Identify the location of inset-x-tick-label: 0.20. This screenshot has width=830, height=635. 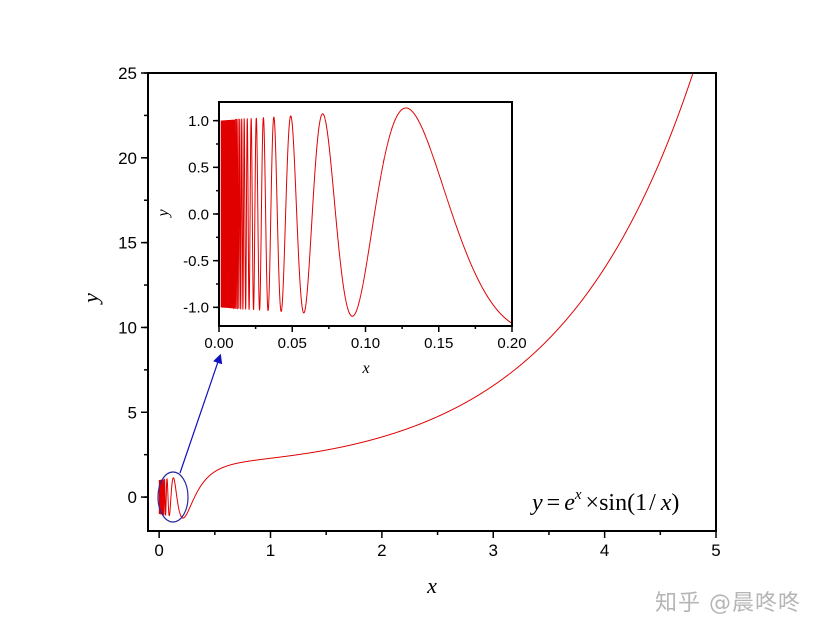
(511, 343).